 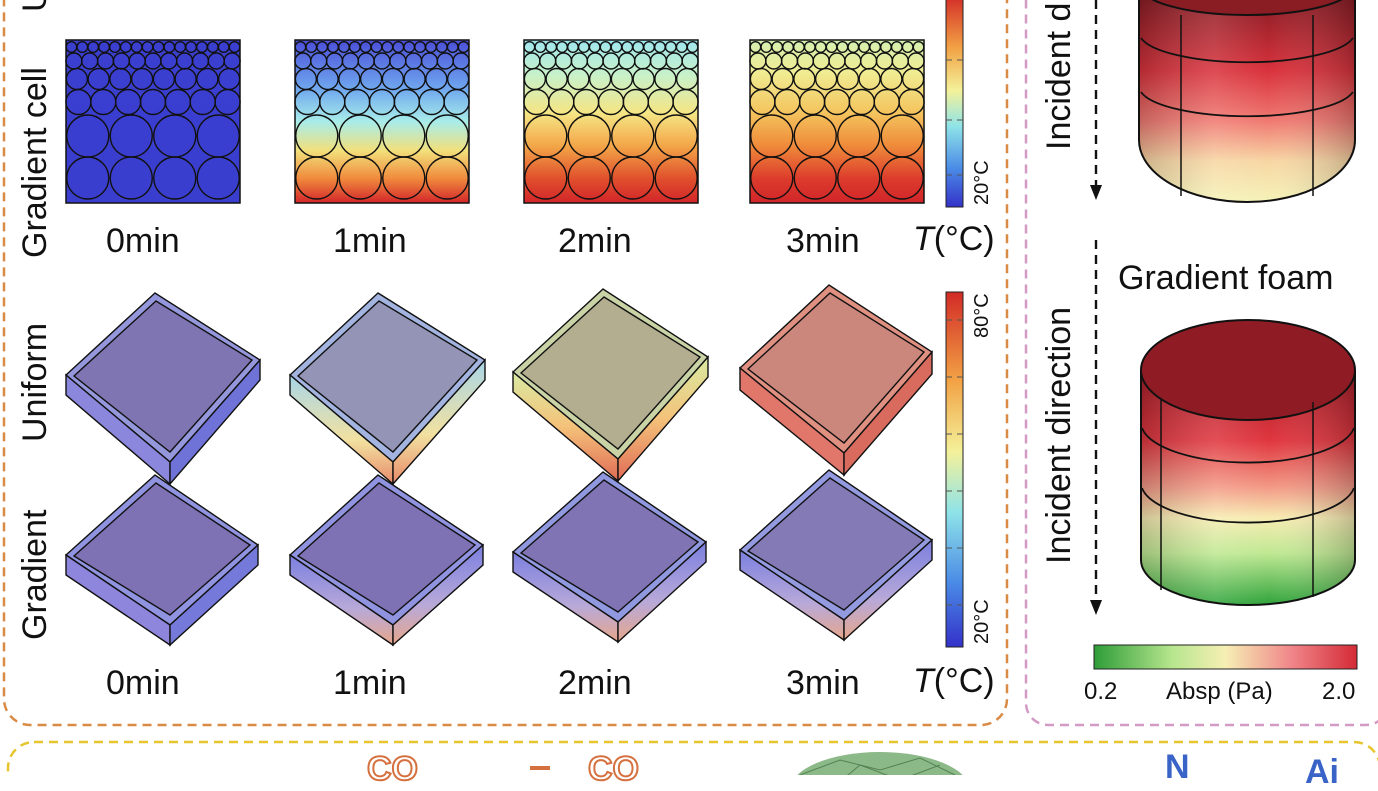 I want to click on incident-label-top: Incident d, so click(x=1059, y=76).